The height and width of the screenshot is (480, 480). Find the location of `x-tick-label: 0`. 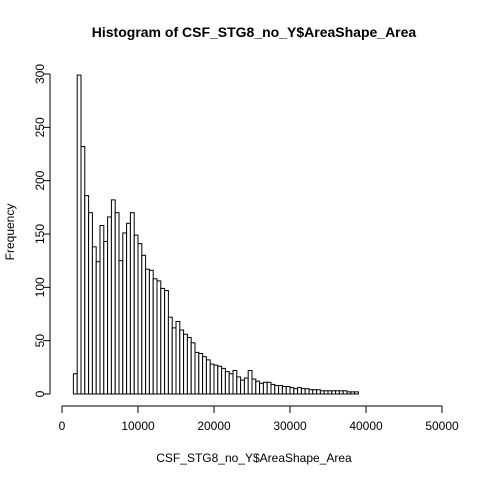

x-tick-label: 0 is located at coordinates (62, 426).